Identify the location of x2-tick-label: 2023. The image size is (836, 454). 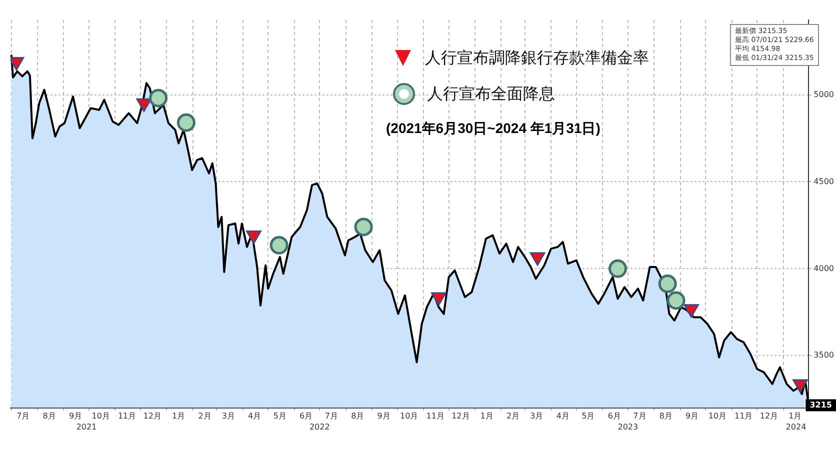
(628, 427).